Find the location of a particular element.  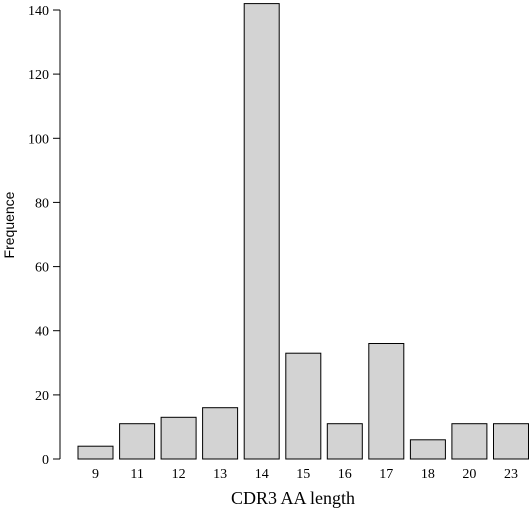

x-tick-label-18: 18 is located at coordinates (428, 474).